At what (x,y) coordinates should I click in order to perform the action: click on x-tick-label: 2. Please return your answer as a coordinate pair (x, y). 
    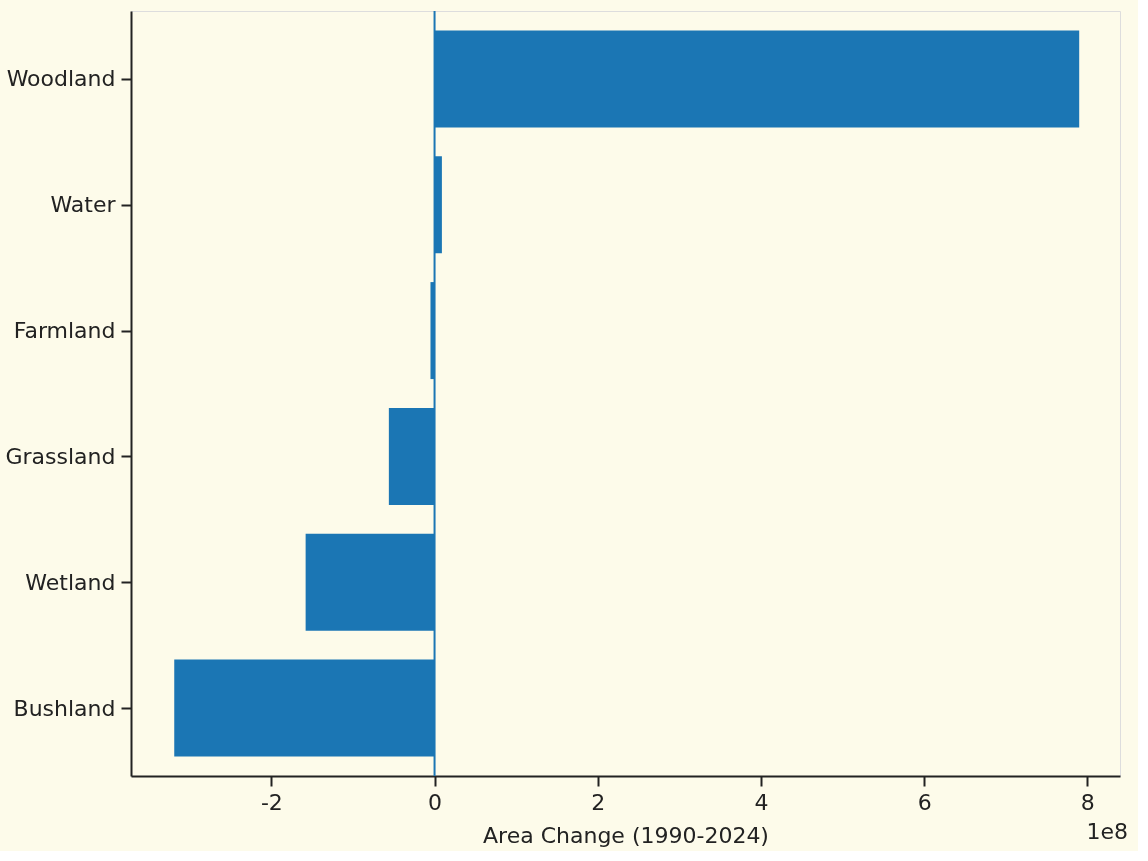
    Looking at the image, I should click on (598, 802).